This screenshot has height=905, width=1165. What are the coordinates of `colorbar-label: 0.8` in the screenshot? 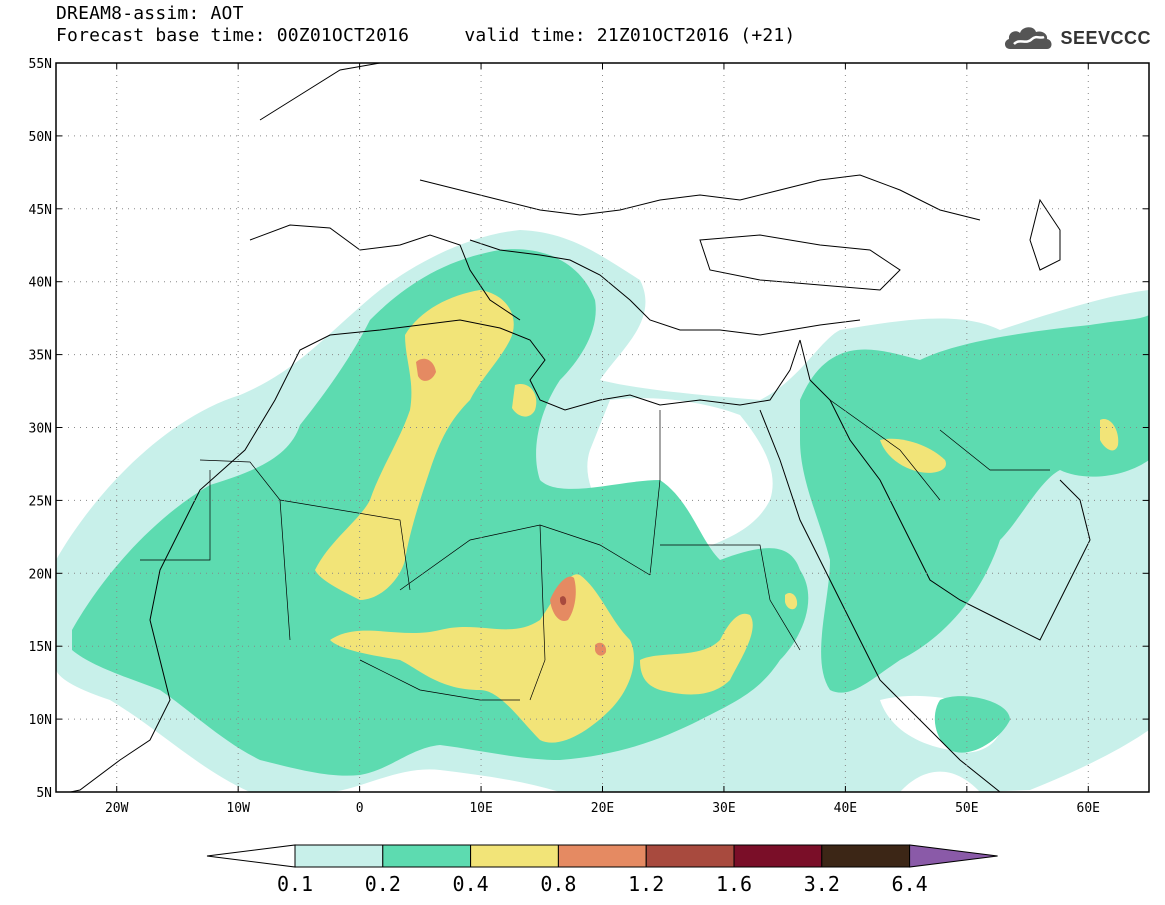 It's located at (558, 884).